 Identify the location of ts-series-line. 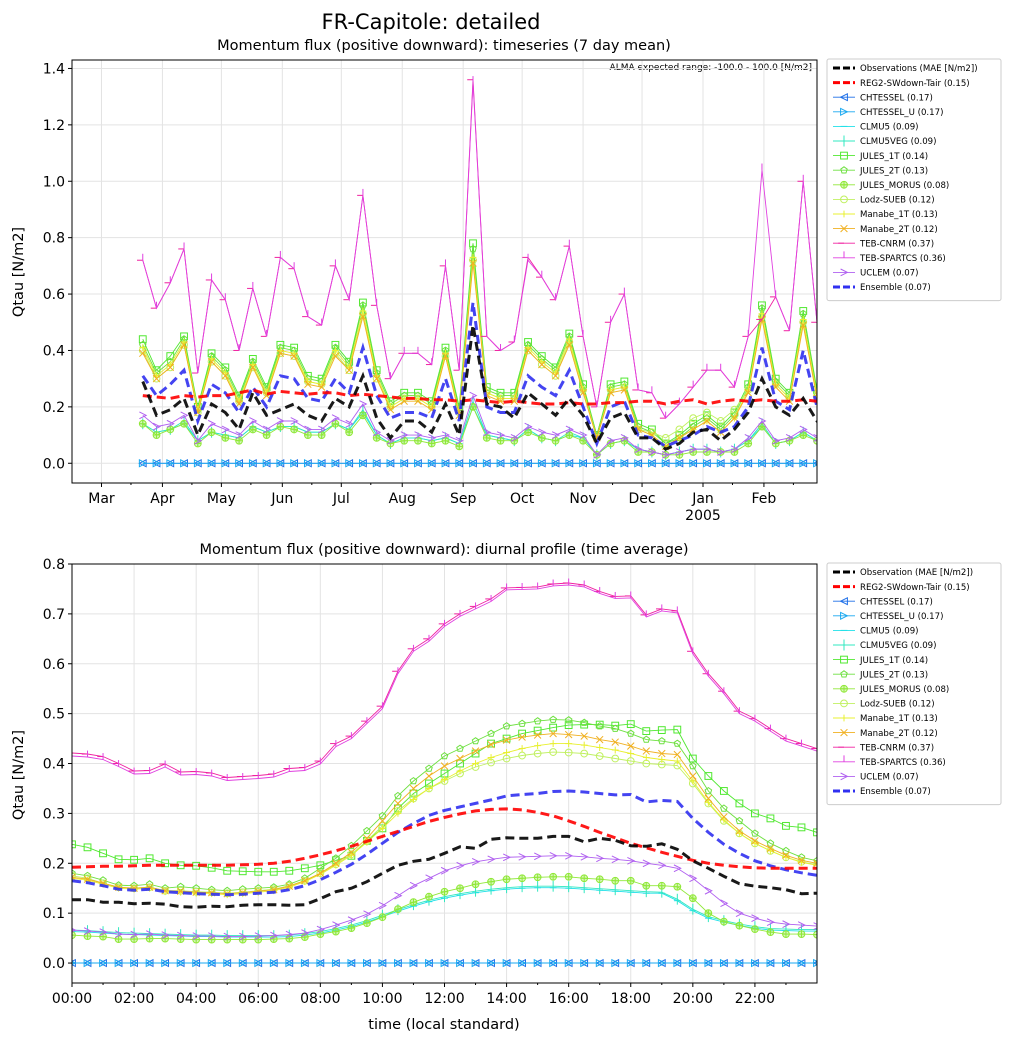
(479, 375).